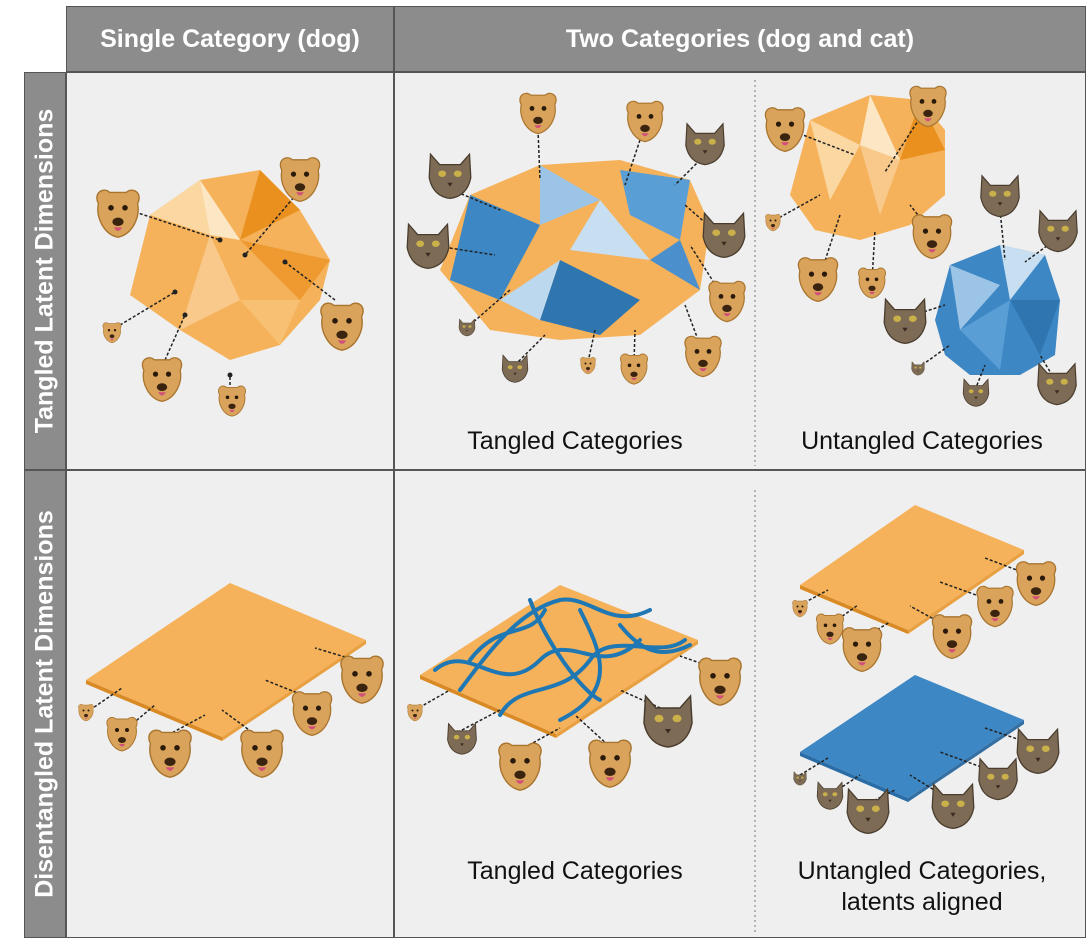  I want to click on caption-bottom-untangled-line2: latents aligned, so click(922, 902).